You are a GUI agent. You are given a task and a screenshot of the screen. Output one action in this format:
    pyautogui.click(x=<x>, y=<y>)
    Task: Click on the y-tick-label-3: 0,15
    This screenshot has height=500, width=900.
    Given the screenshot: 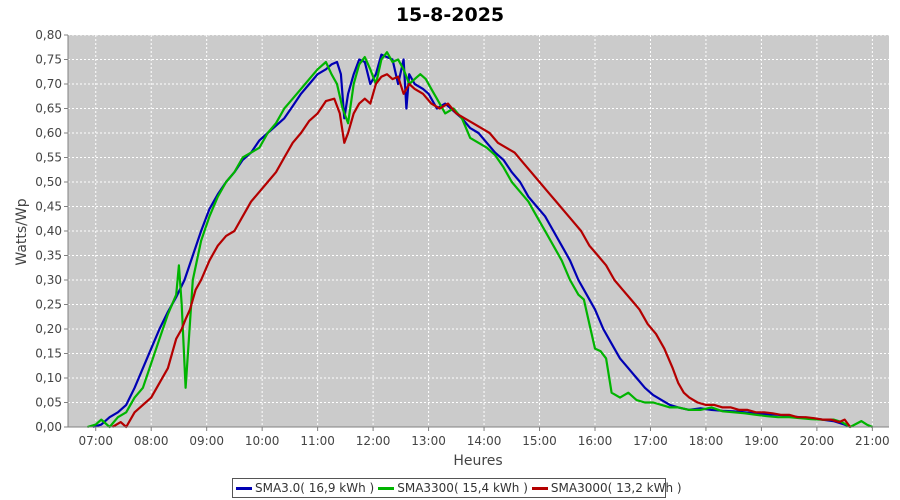 What is the action you would take?
    pyautogui.click(x=48, y=354)
    